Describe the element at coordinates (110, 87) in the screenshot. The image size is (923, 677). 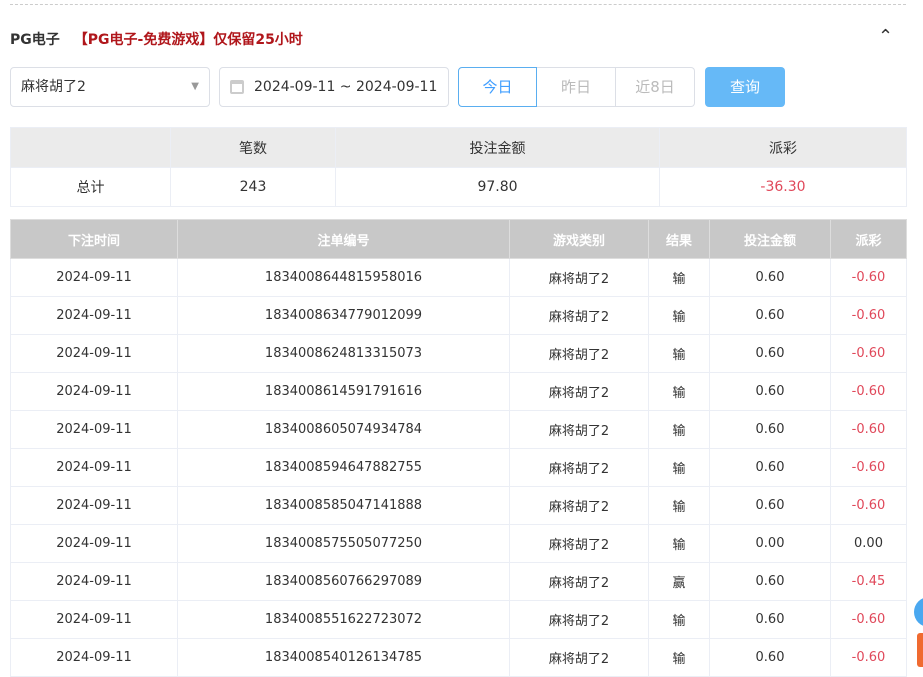
I see `game-select: 麻将胡了2 ▼` at that location.